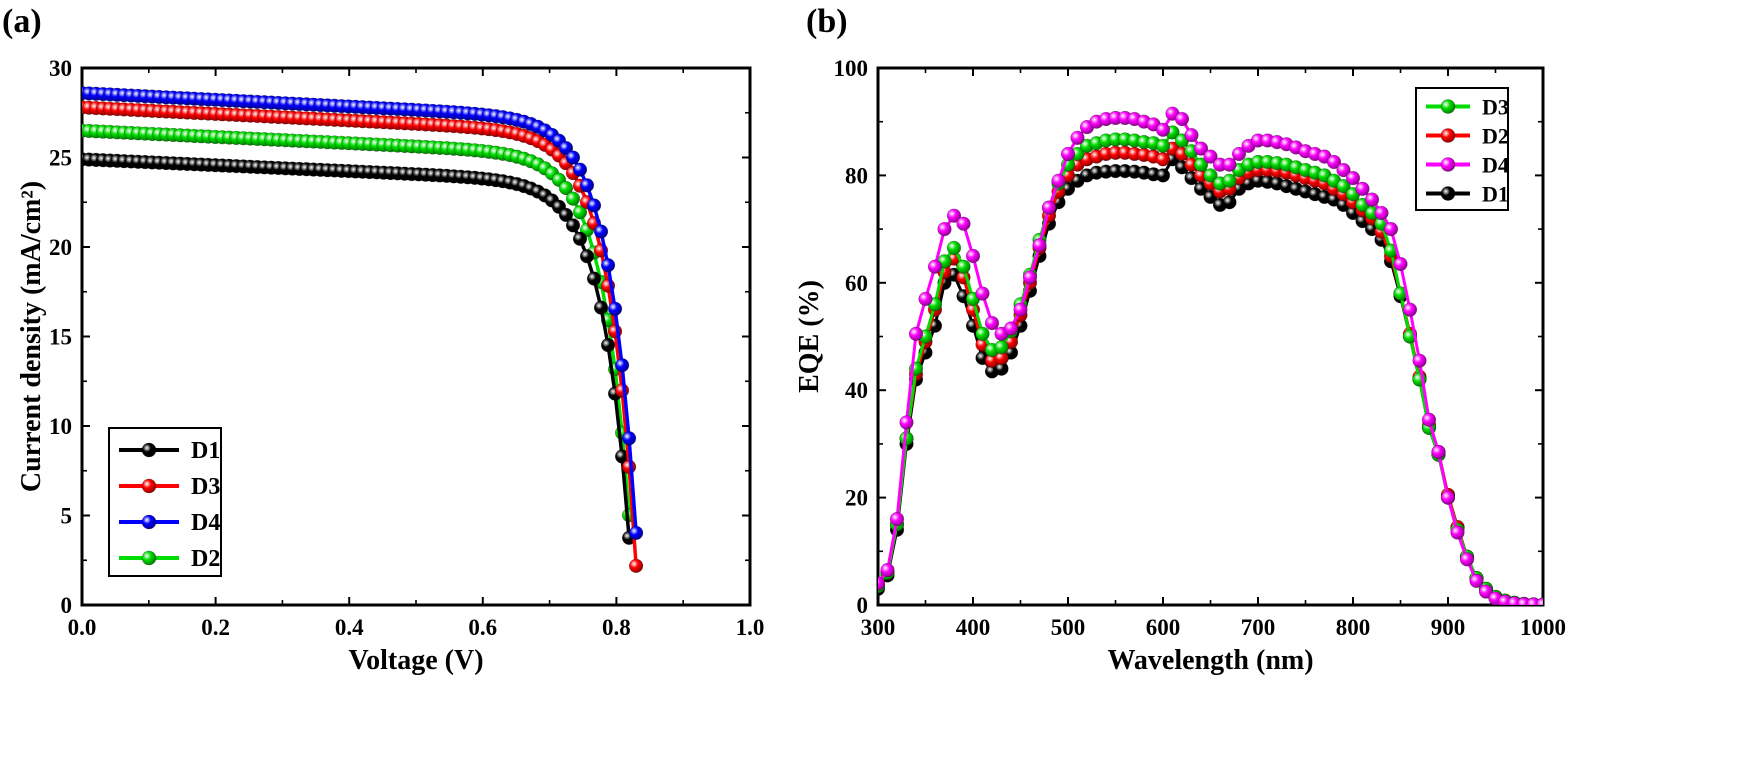  Describe the element at coordinates (60, 426) in the screenshot. I see `y-tick-label: 10` at that location.